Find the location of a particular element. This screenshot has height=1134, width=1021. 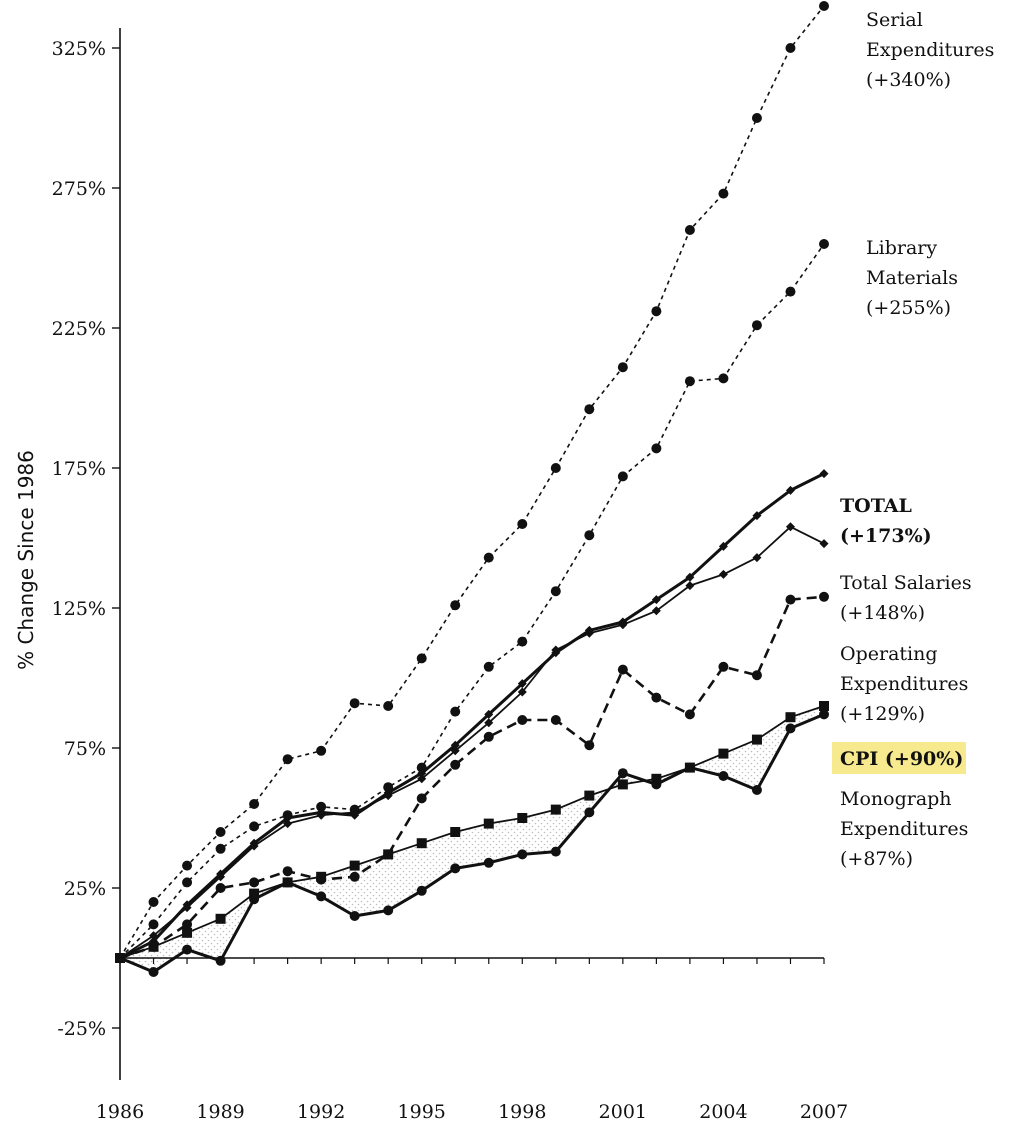

series-label-library-materials: (+255%) is located at coordinates (908, 308).